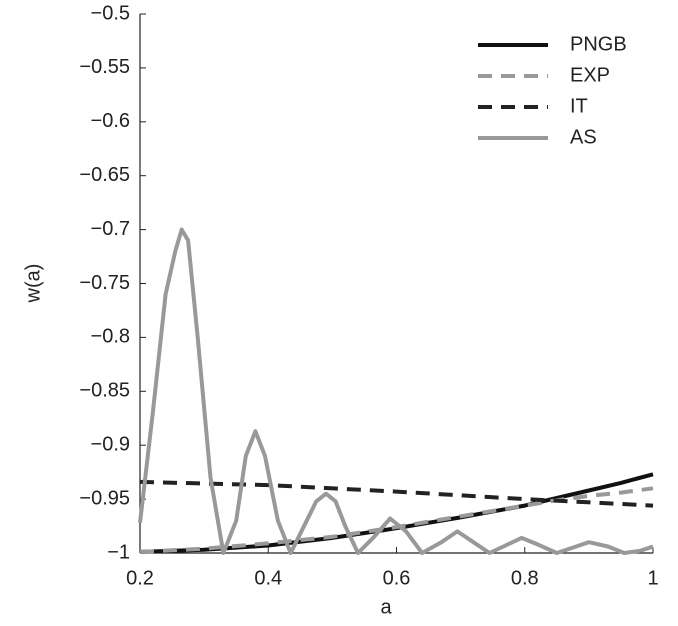 This screenshot has width=678, height=626. I want to click on x-tick-label: 1, so click(652, 578).